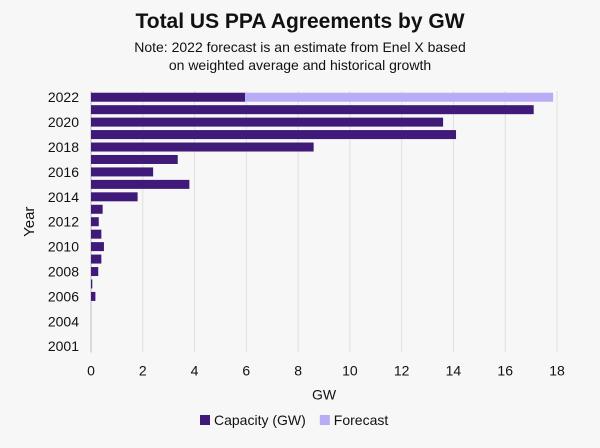  What do you see at coordinates (63, 197) in the screenshot?
I see `y-tick-label: 2014` at bounding box center [63, 197].